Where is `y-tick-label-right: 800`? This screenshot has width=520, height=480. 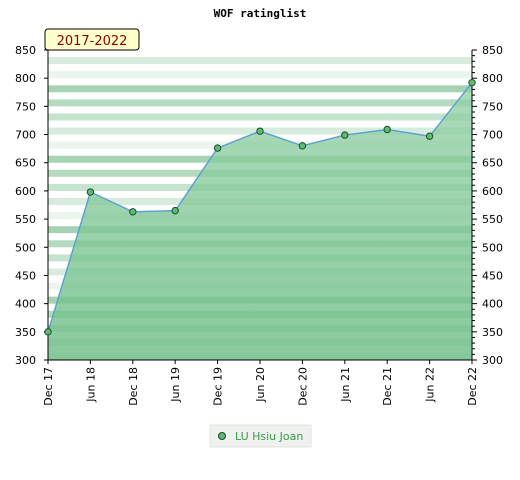
y-tick-label-right: 800 is located at coordinates (492, 78).